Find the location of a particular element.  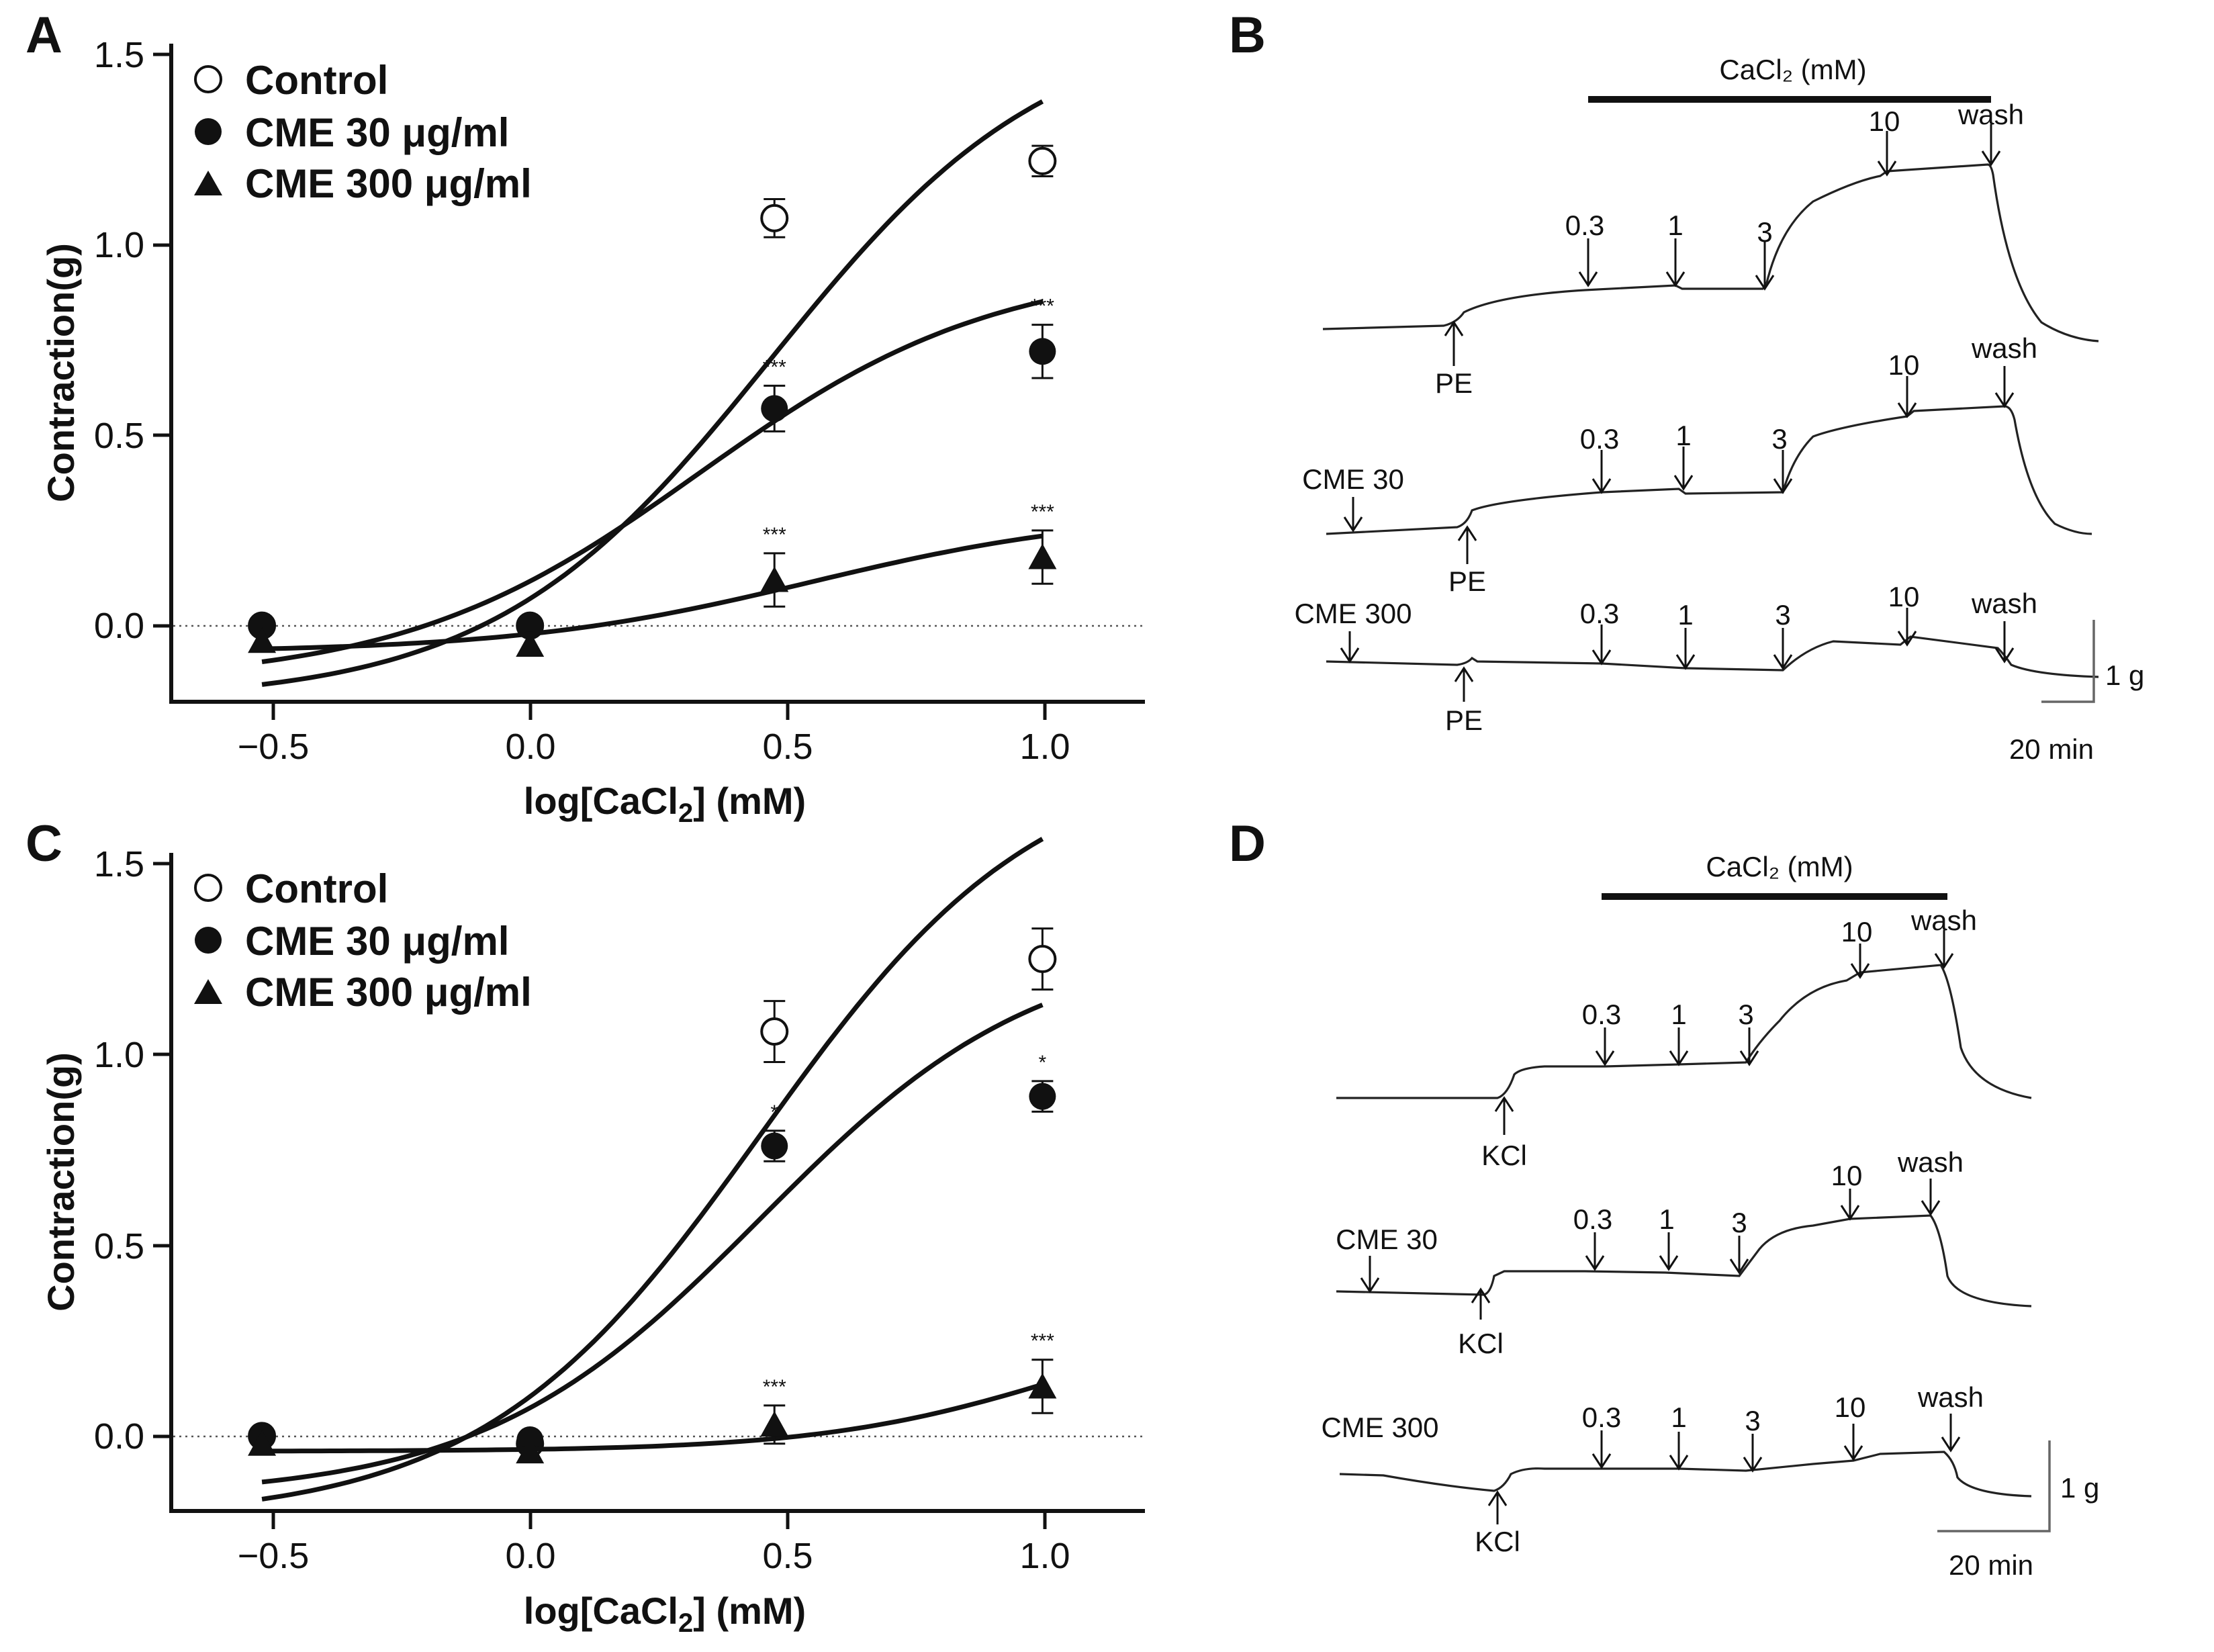

trace-annotations-cme300: CME 300 0.3 1 3 10 wash KCl is located at coordinates (1652, 1469).